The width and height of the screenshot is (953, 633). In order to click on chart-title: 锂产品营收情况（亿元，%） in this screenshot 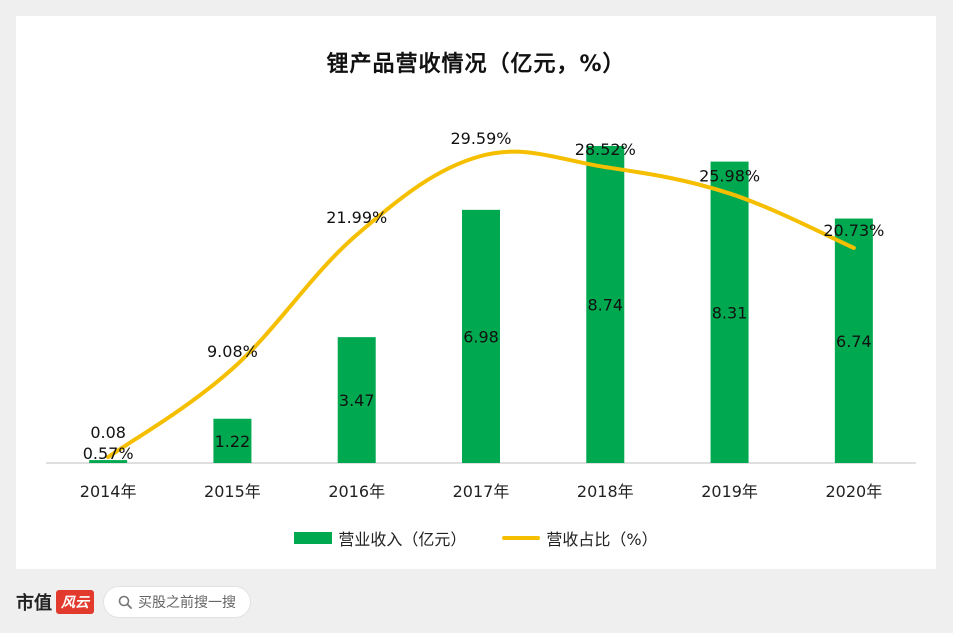, I will do `click(476, 64)`.